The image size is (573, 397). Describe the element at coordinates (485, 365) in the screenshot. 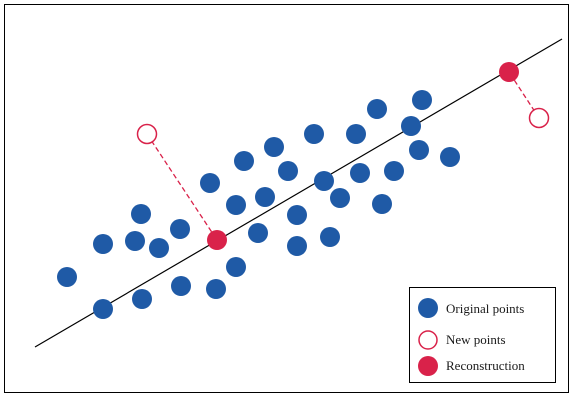

I see `legend-reconstruction-label: Reconstruction` at that location.